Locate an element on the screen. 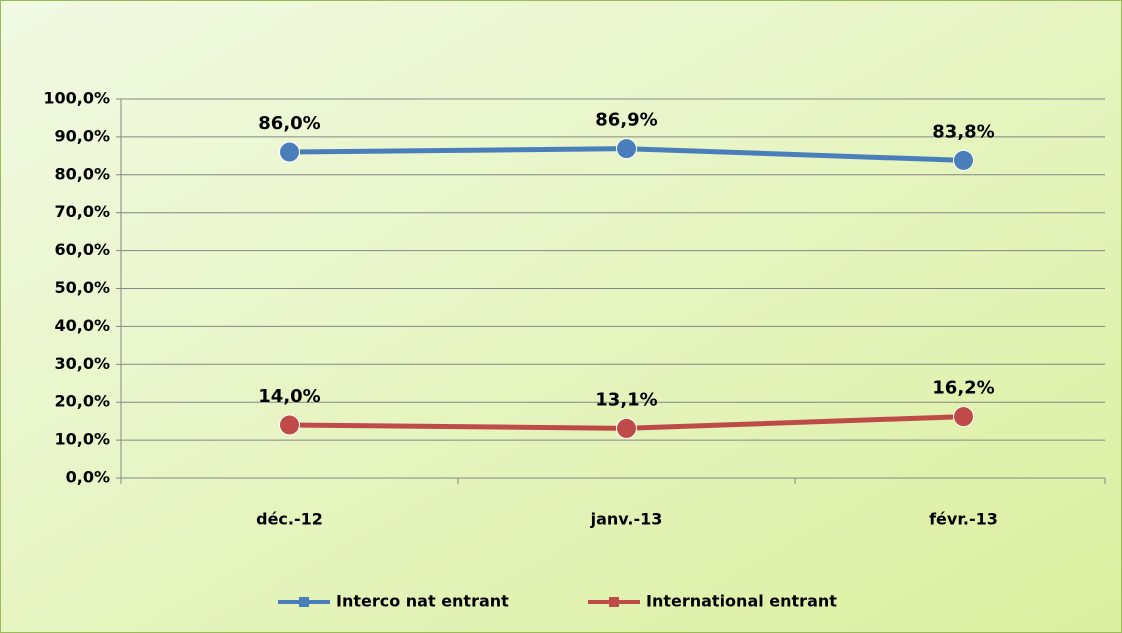  x-tick-label: janv.-13 is located at coordinates (626, 519).